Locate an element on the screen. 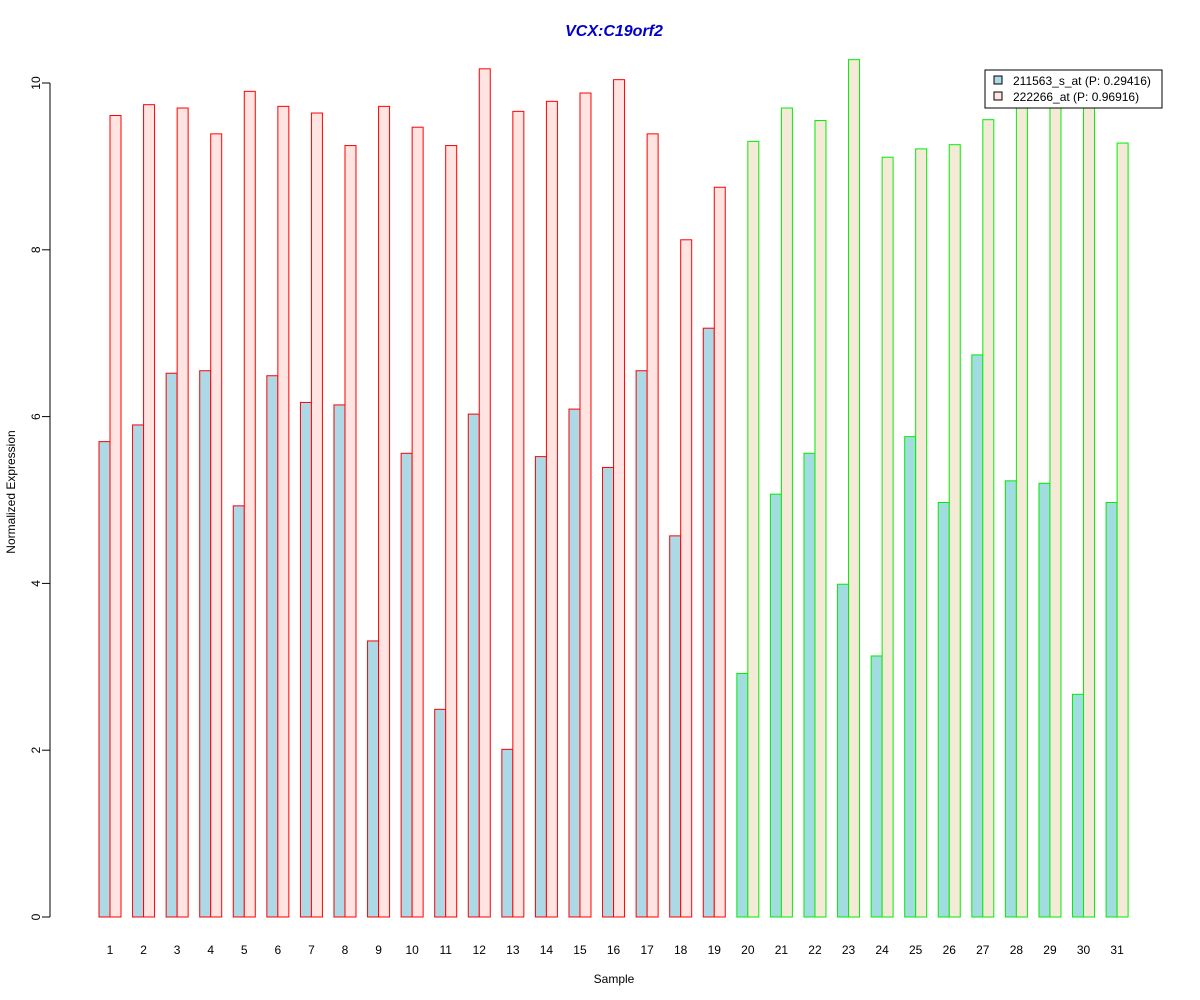 This screenshot has width=1200, height=1000. x-tick-label: 5 is located at coordinates (244, 950).